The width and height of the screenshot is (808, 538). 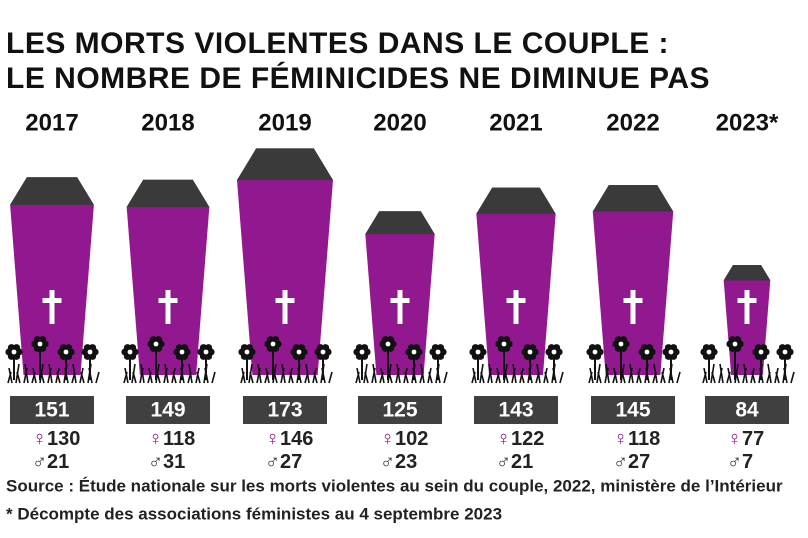 What do you see at coordinates (527, 439) in the screenshot?
I see `series-value: 122` at bounding box center [527, 439].